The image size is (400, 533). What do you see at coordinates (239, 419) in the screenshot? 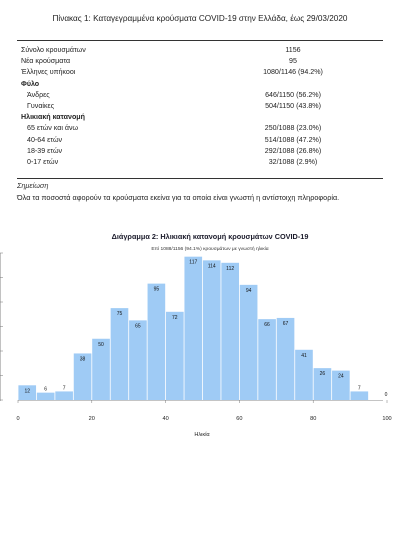
I see `x-tick-label: 60` at bounding box center [239, 419].